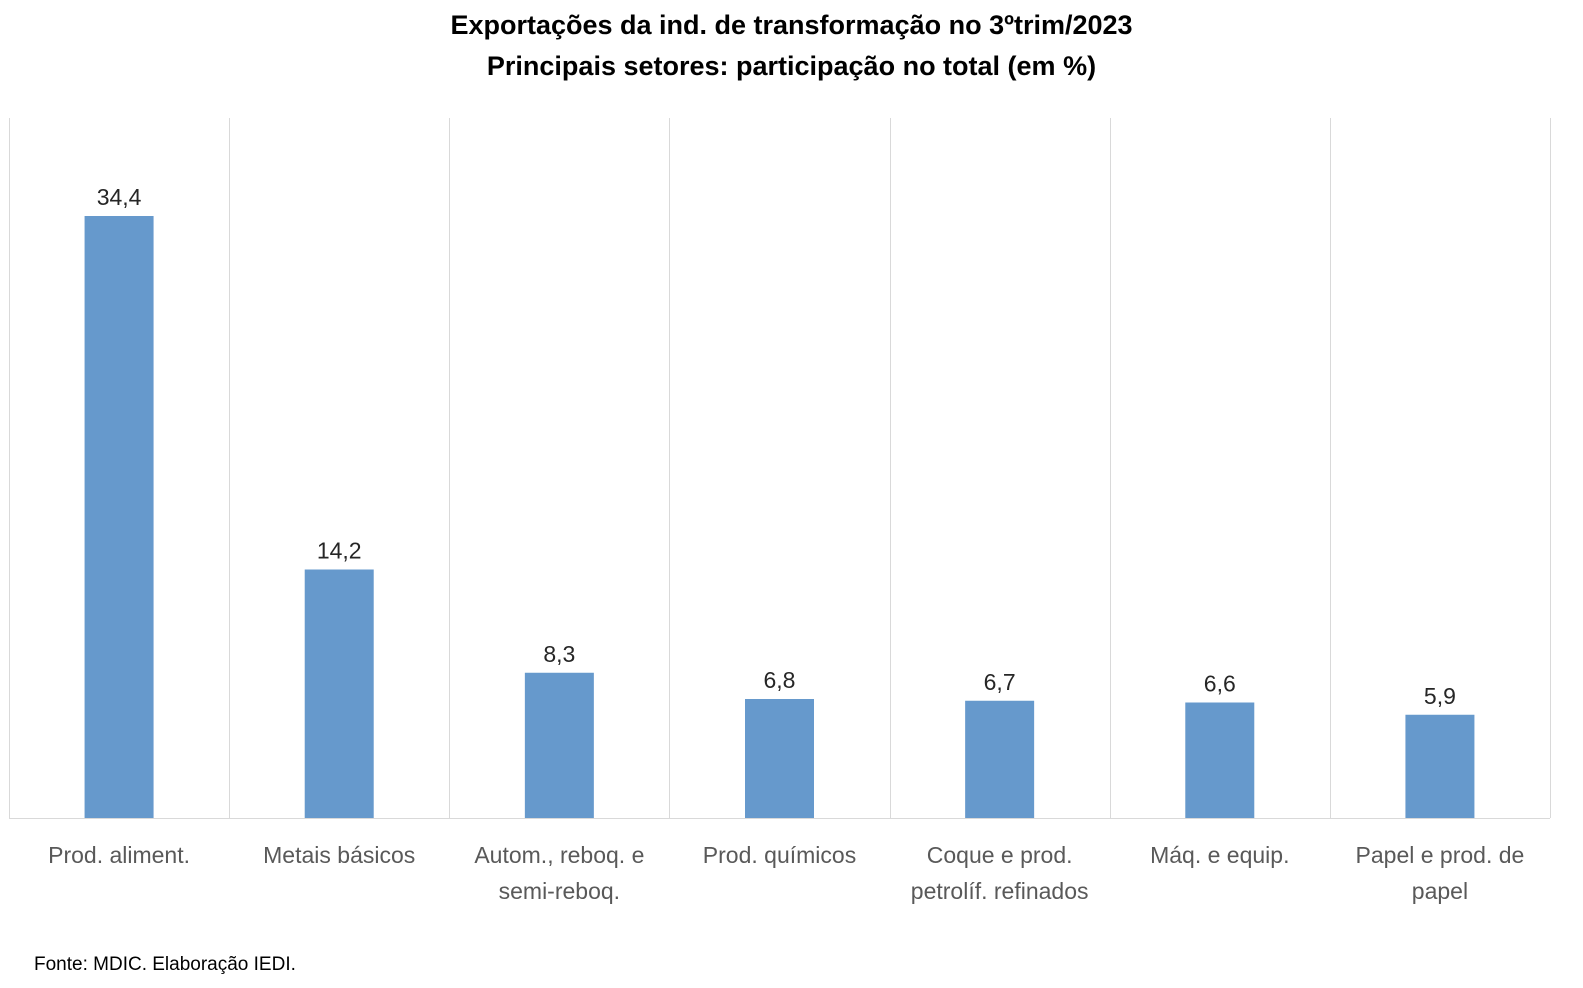 Image resolution: width=1583 pixels, height=988 pixels. Describe the element at coordinates (559, 855) in the screenshot. I see `category-label: Autom., reboq. e` at that location.